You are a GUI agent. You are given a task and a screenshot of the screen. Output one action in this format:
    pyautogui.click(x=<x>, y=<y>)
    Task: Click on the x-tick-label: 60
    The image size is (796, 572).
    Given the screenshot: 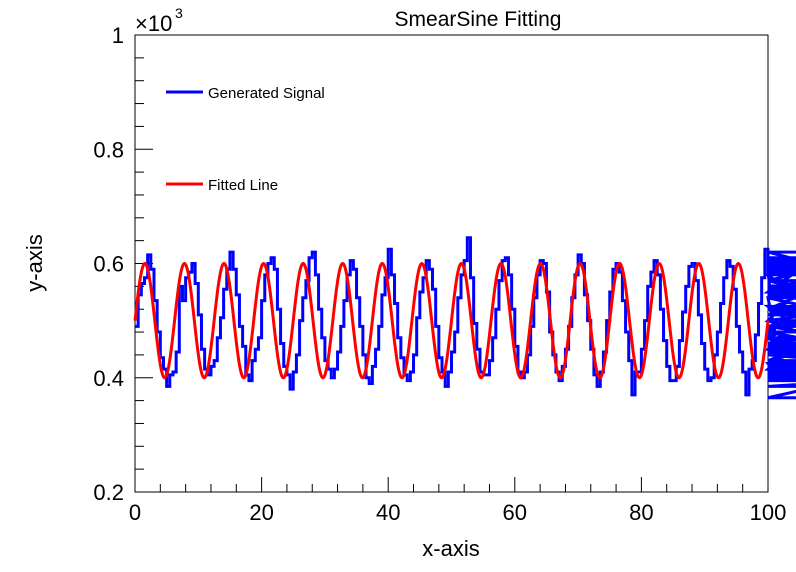 What is the action you would take?
    pyautogui.click(x=515, y=512)
    